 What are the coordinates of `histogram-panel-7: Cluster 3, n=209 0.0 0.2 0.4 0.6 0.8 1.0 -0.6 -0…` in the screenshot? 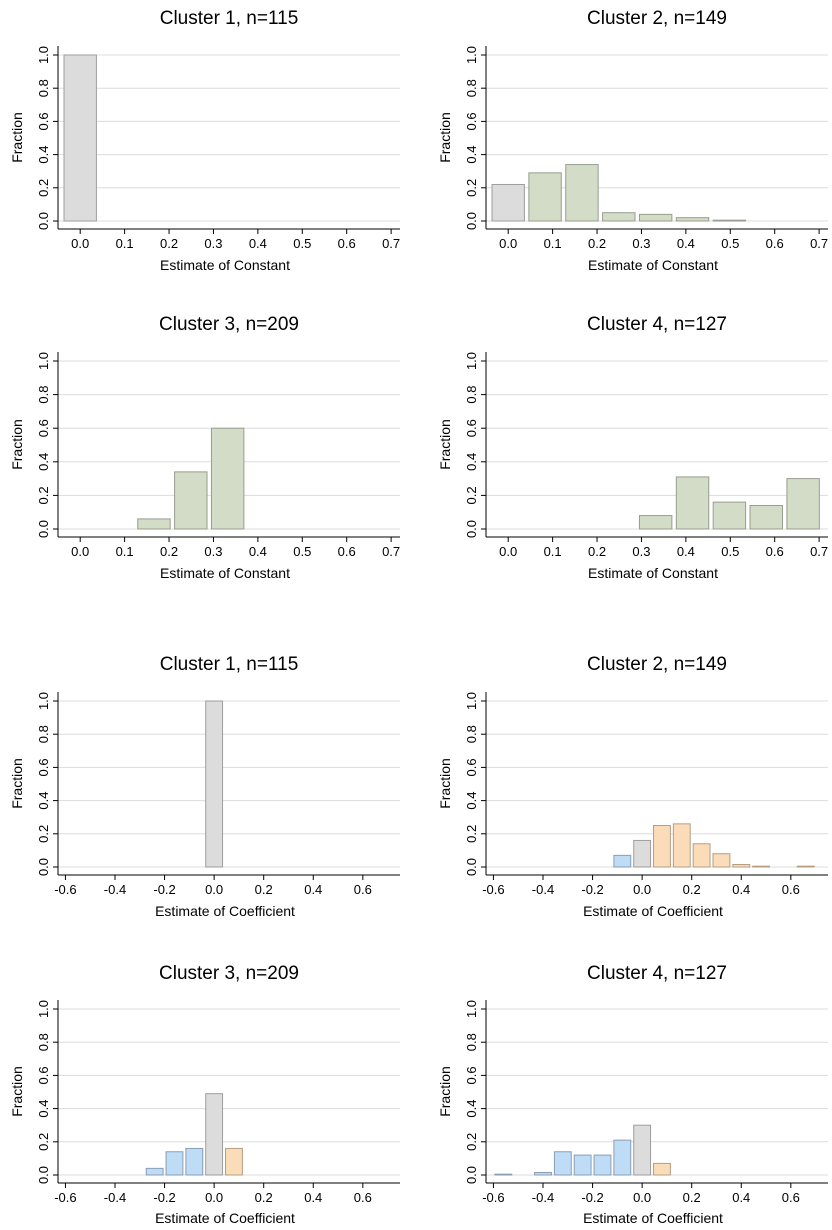 It's located at (204, 1094).